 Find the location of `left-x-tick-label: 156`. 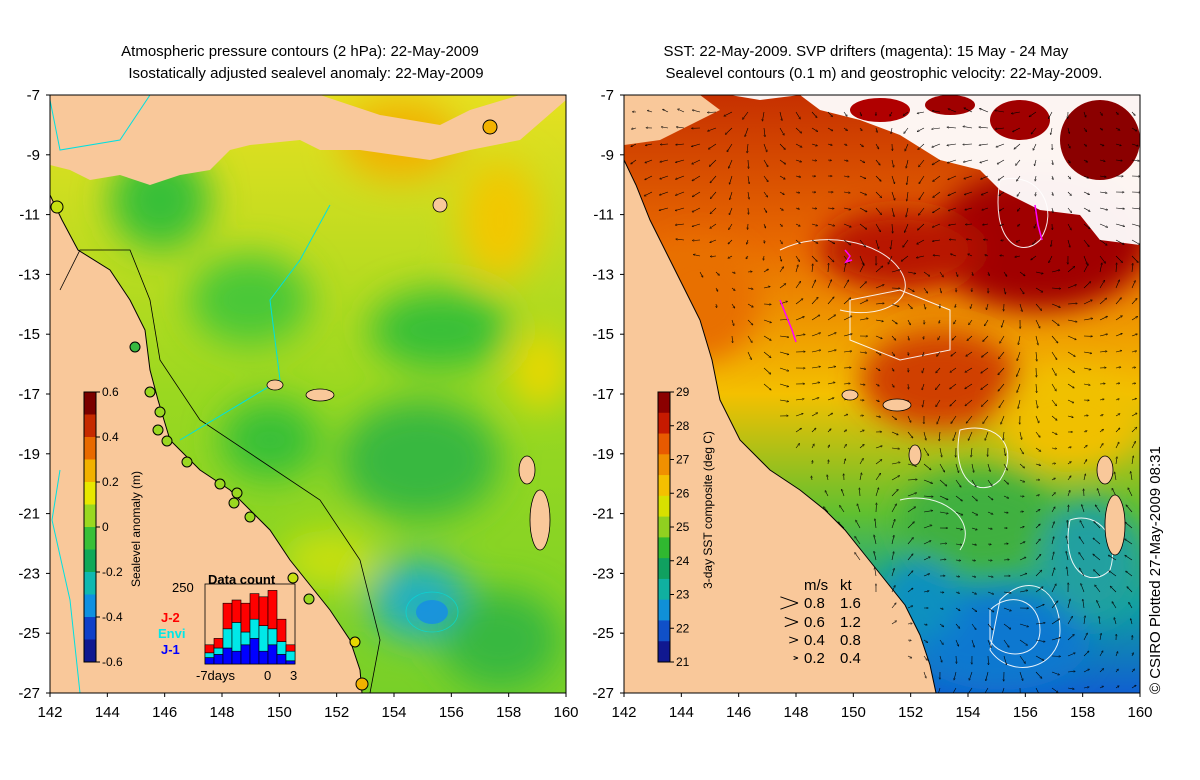

left-x-tick-label: 156 is located at coordinates (451, 712).